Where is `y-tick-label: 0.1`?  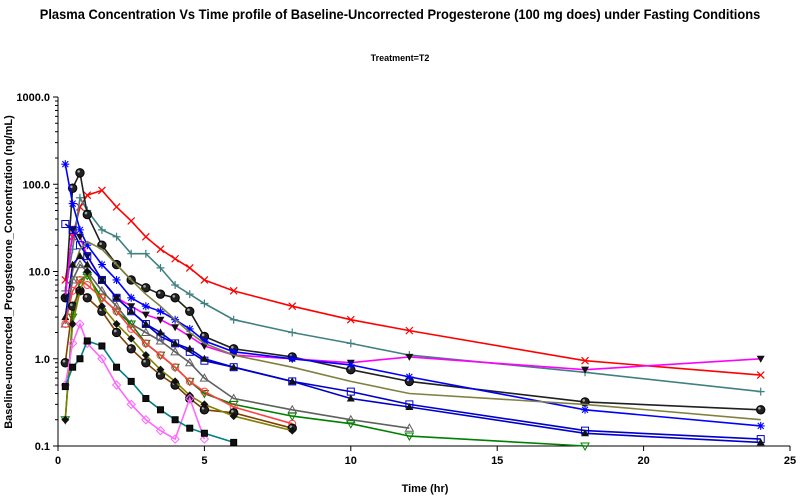
y-tick-label: 0.1 is located at coordinates (42, 447).